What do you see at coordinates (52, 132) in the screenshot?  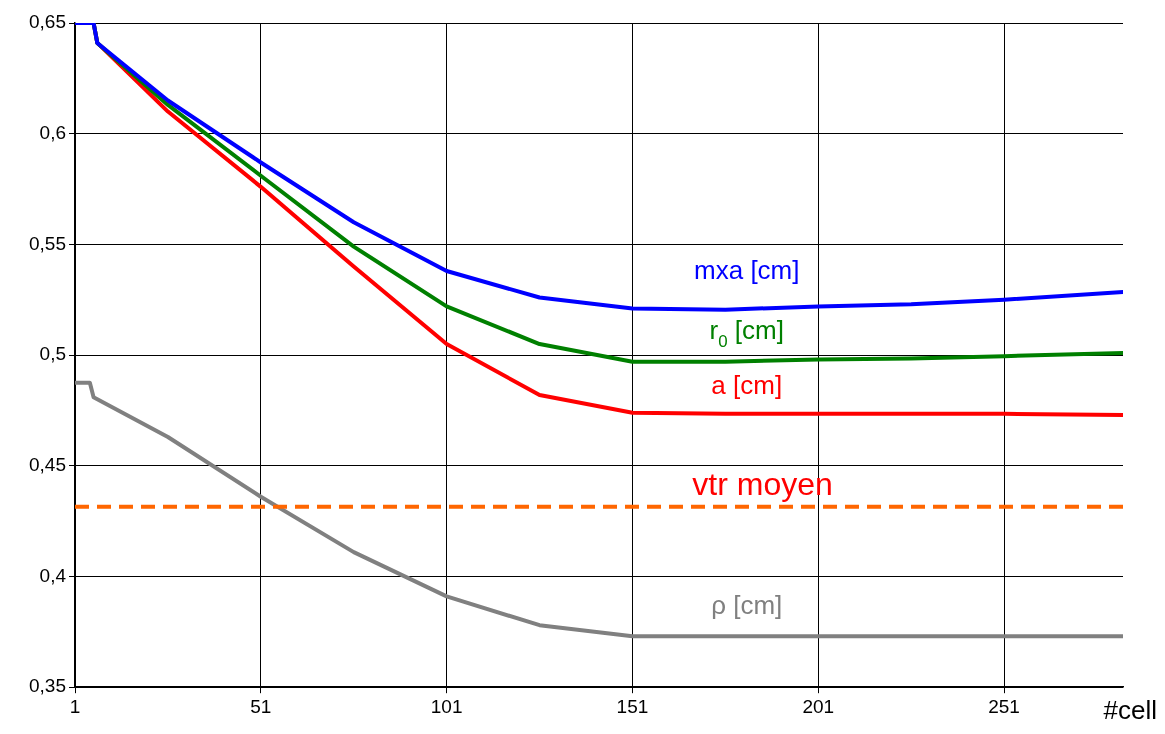 I see `y-tick-label: 0,6` at bounding box center [52, 132].